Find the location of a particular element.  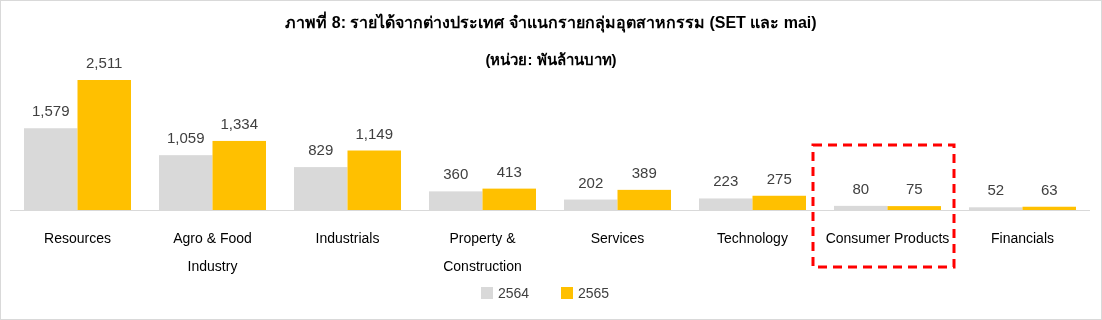

x-tick-label: Agro & Food Industry is located at coordinates (212, 252).